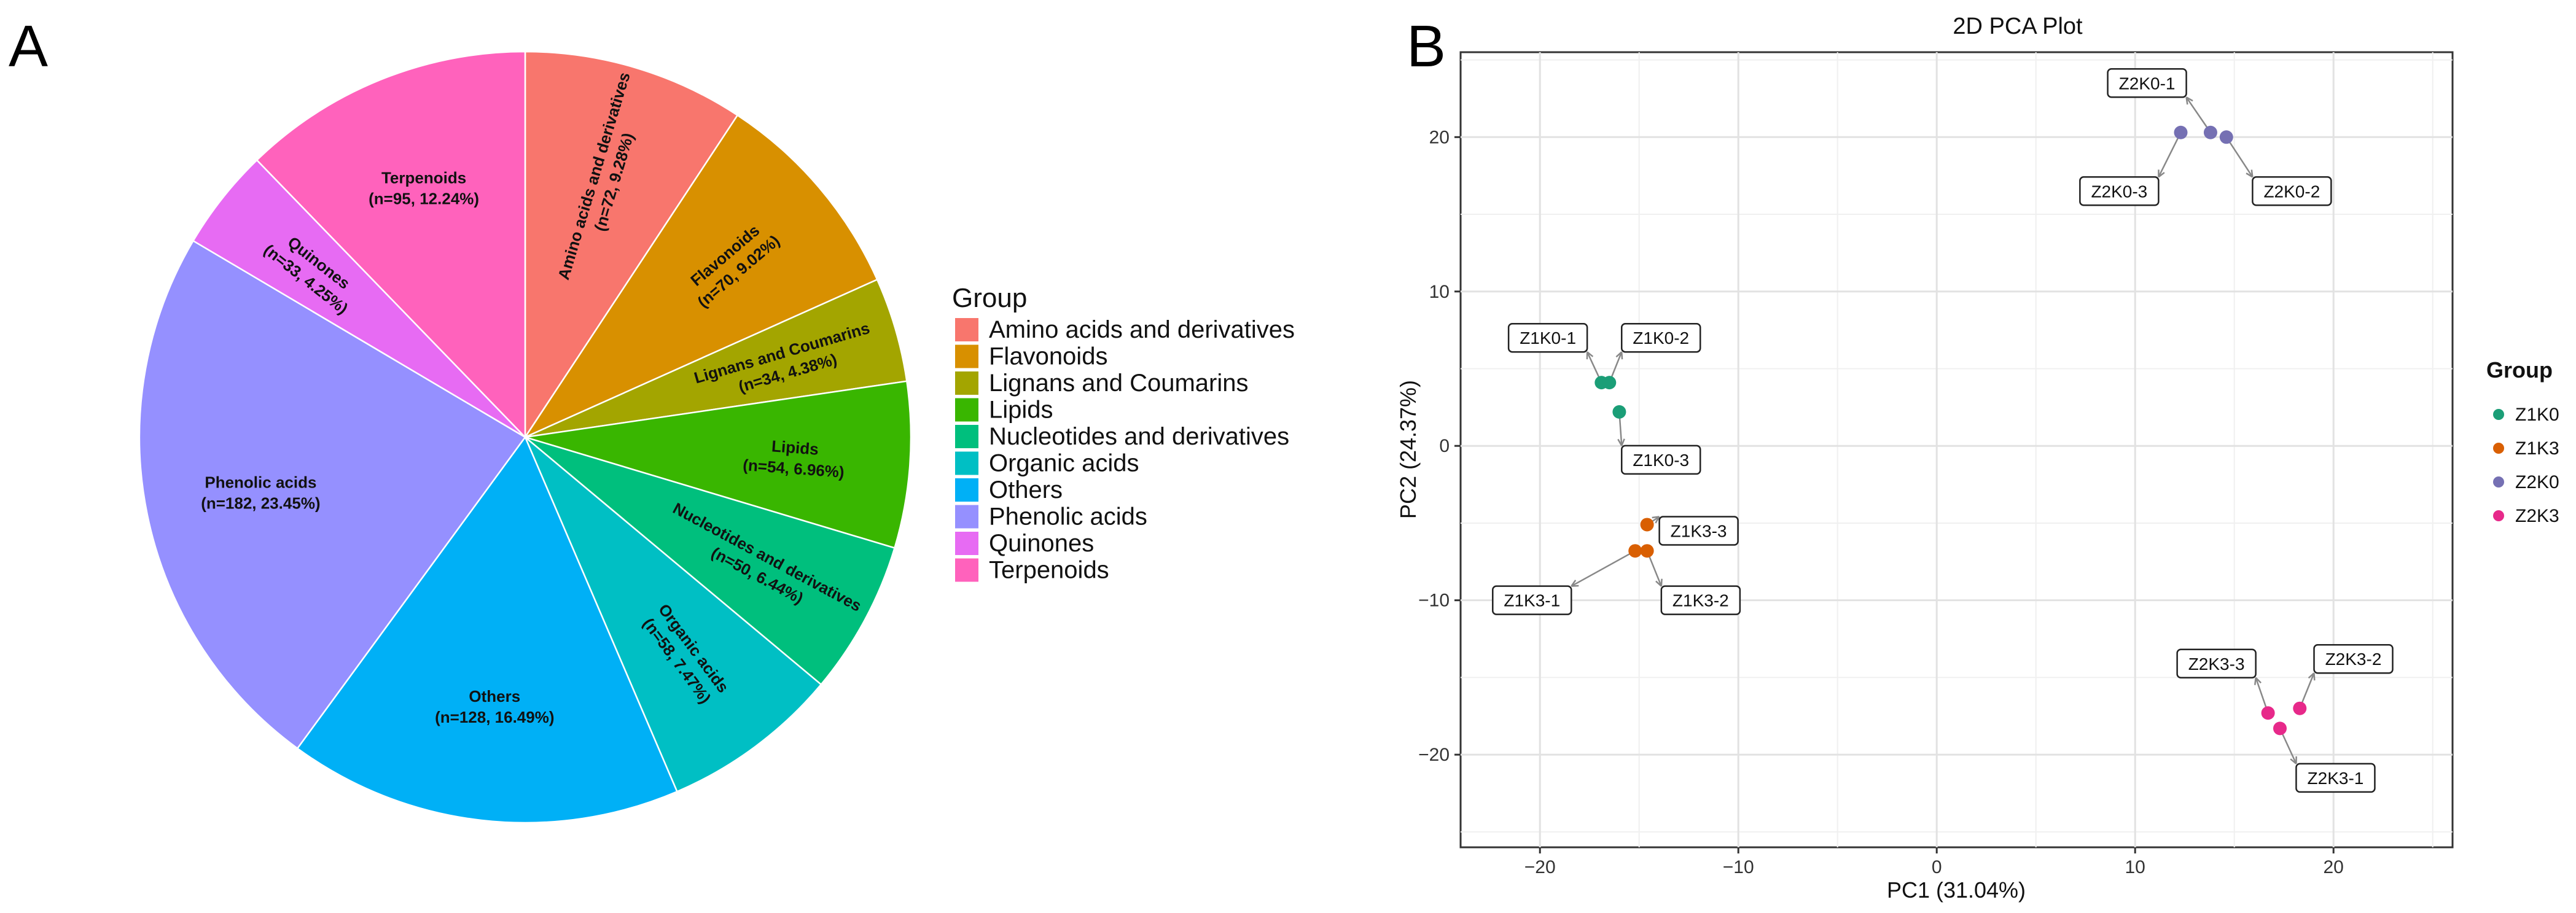 The image size is (2576, 913). I want to click on pie-legend-key-nucleotides-and-derivatives, so click(966, 436).